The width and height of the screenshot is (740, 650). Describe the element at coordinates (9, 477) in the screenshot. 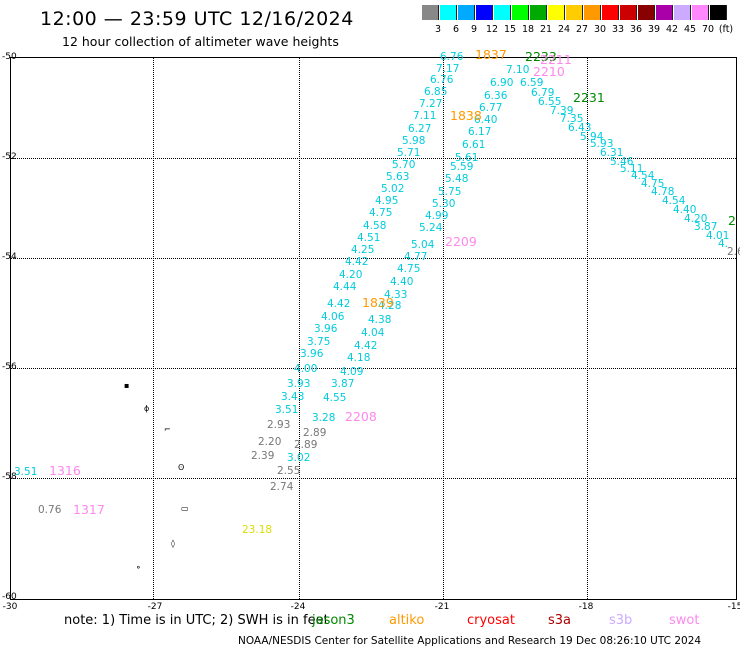

I see `latitude-tick-label: -58` at that location.